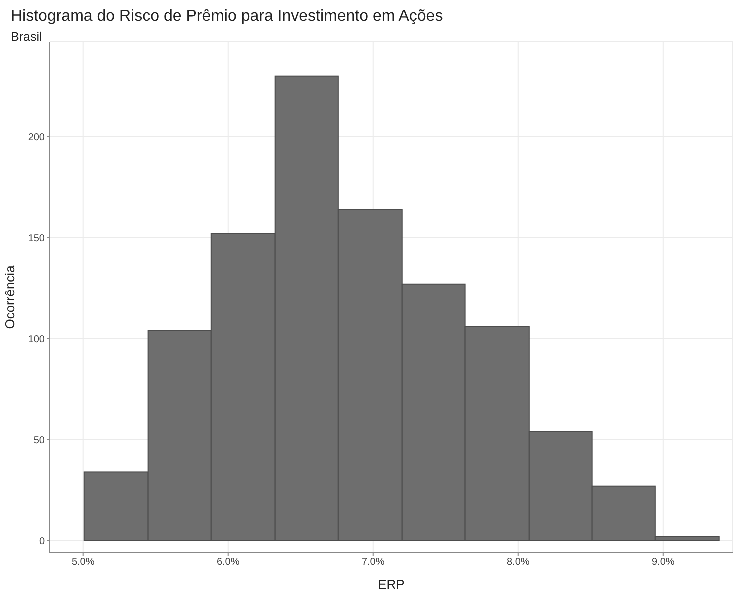 The image size is (739, 595). Describe the element at coordinates (26, 37) in the screenshot. I see `chart-subtitle: Brasil` at that location.